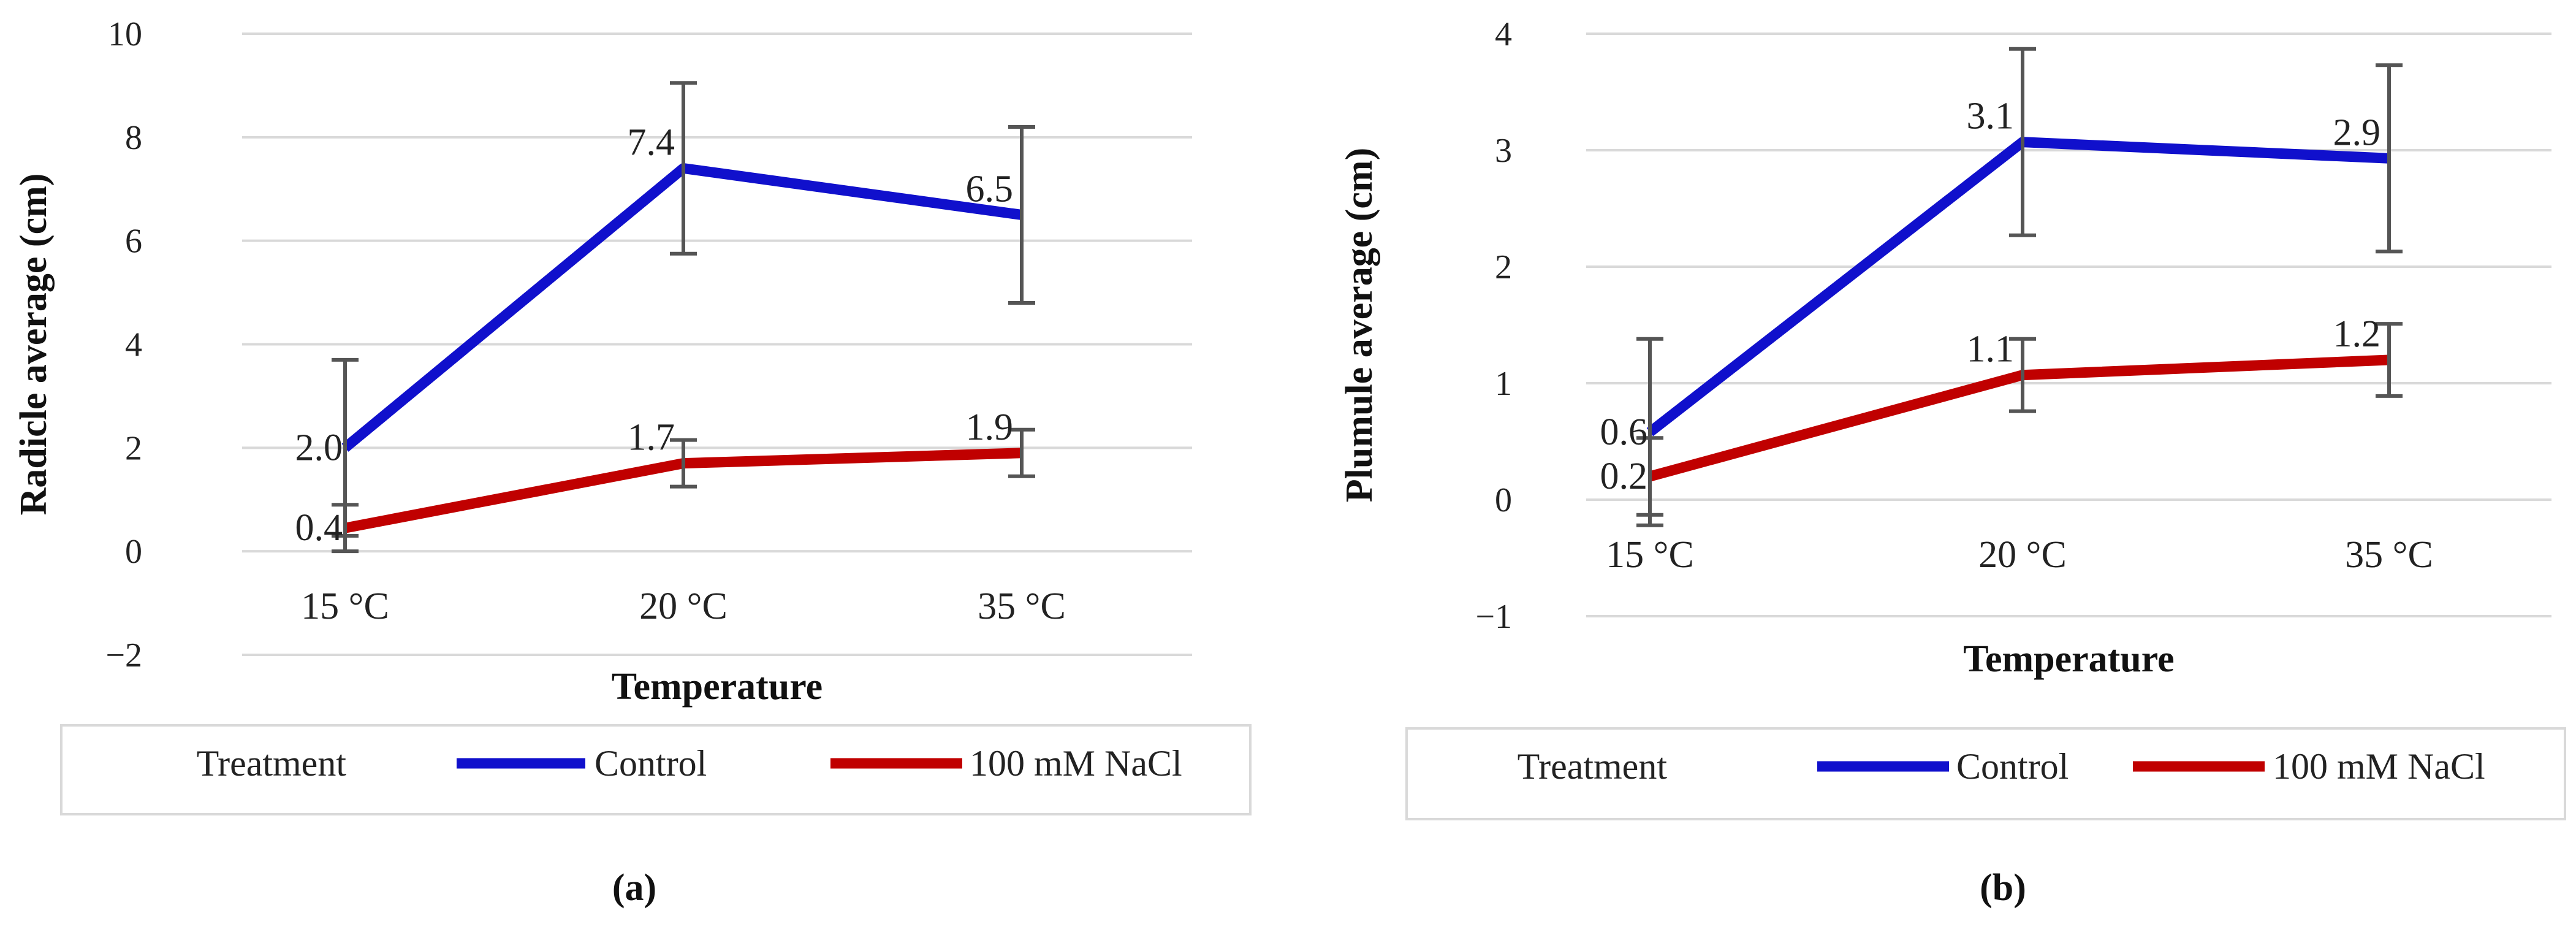 The width and height of the screenshot is (2576, 943). What do you see at coordinates (2018, 287) in the screenshot?
I see `series-line-control` at bounding box center [2018, 287].